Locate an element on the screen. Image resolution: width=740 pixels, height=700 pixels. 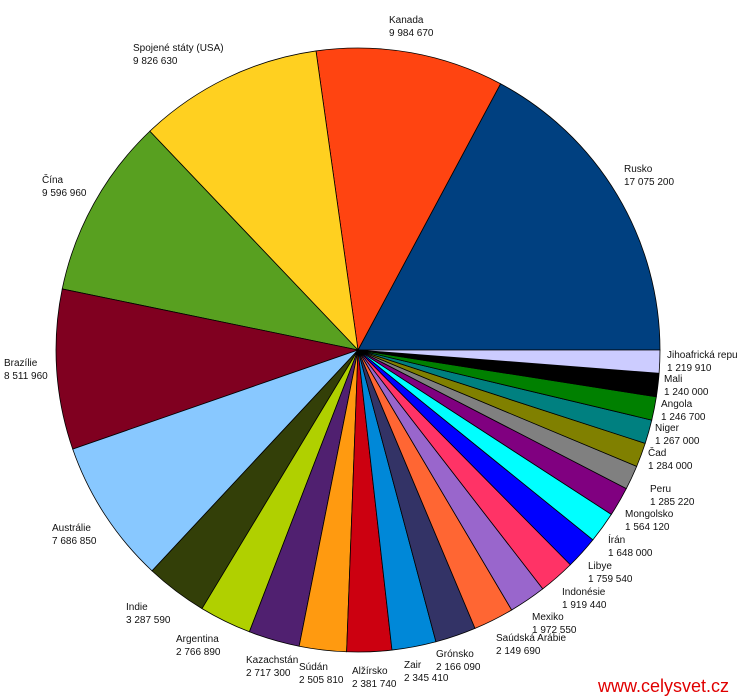
slice-label-name: Argentina is located at coordinates (197, 639).